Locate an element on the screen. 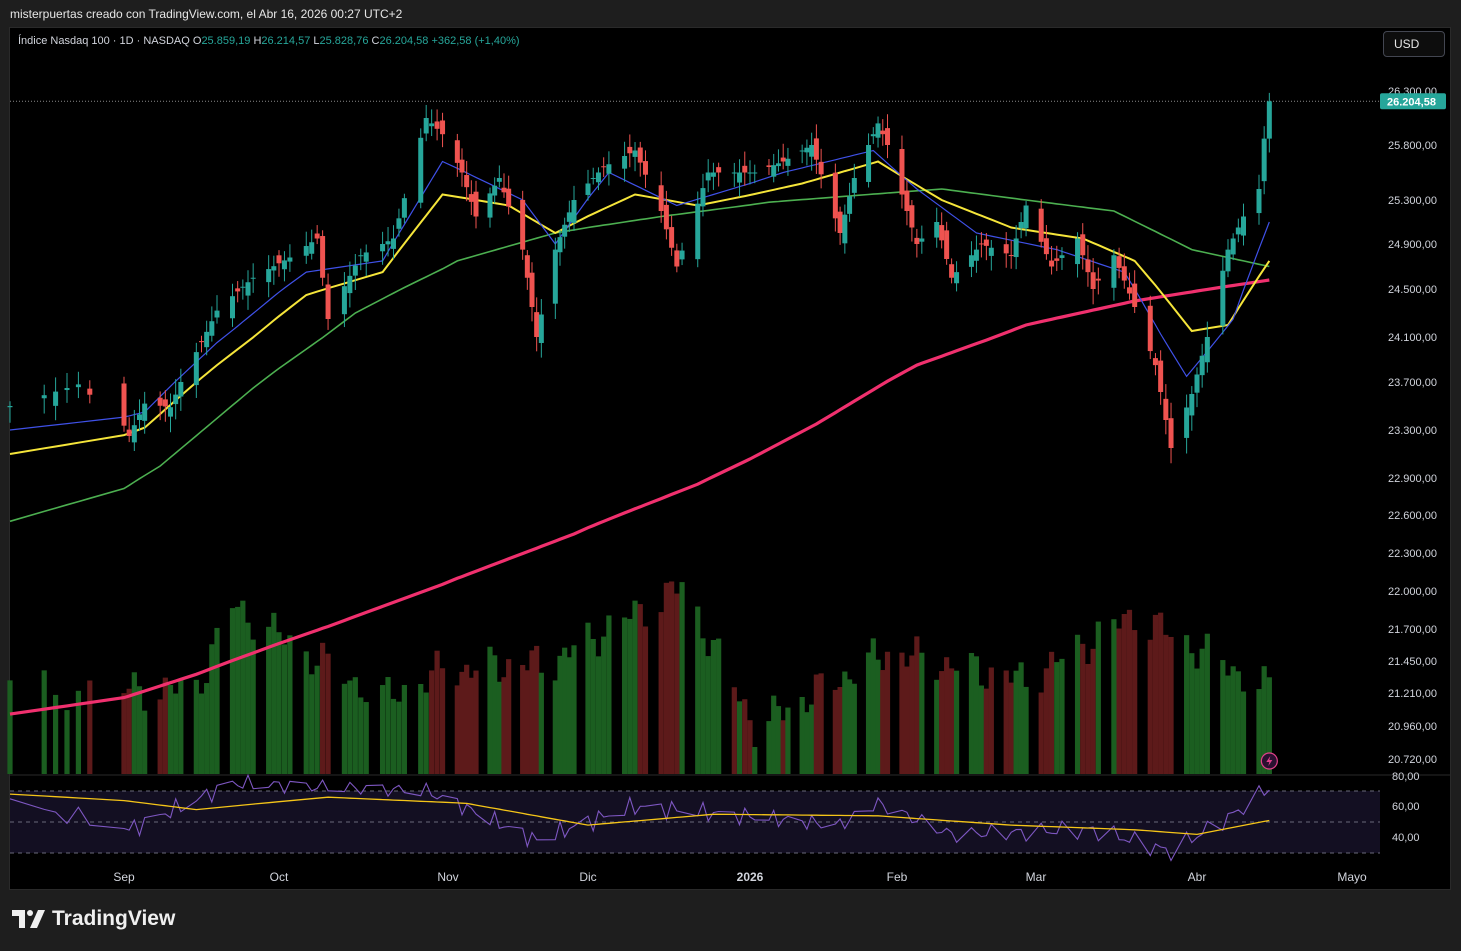 The width and height of the screenshot is (1461, 951). rsi-band-background is located at coordinates (695, 822).